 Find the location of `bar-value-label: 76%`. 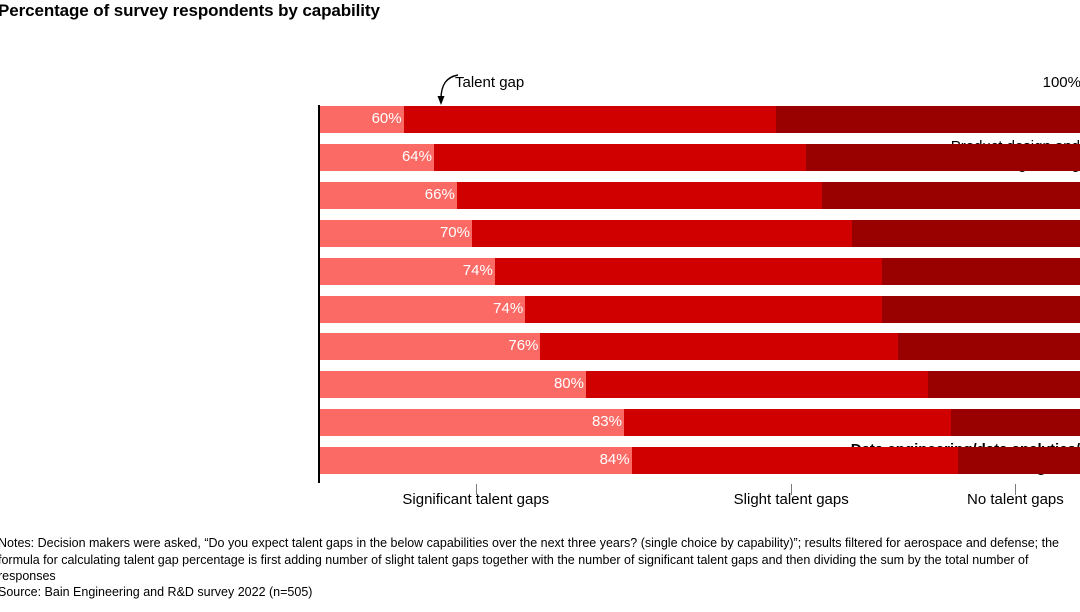

bar-value-label: 76% is located at coordinates (523, 346).